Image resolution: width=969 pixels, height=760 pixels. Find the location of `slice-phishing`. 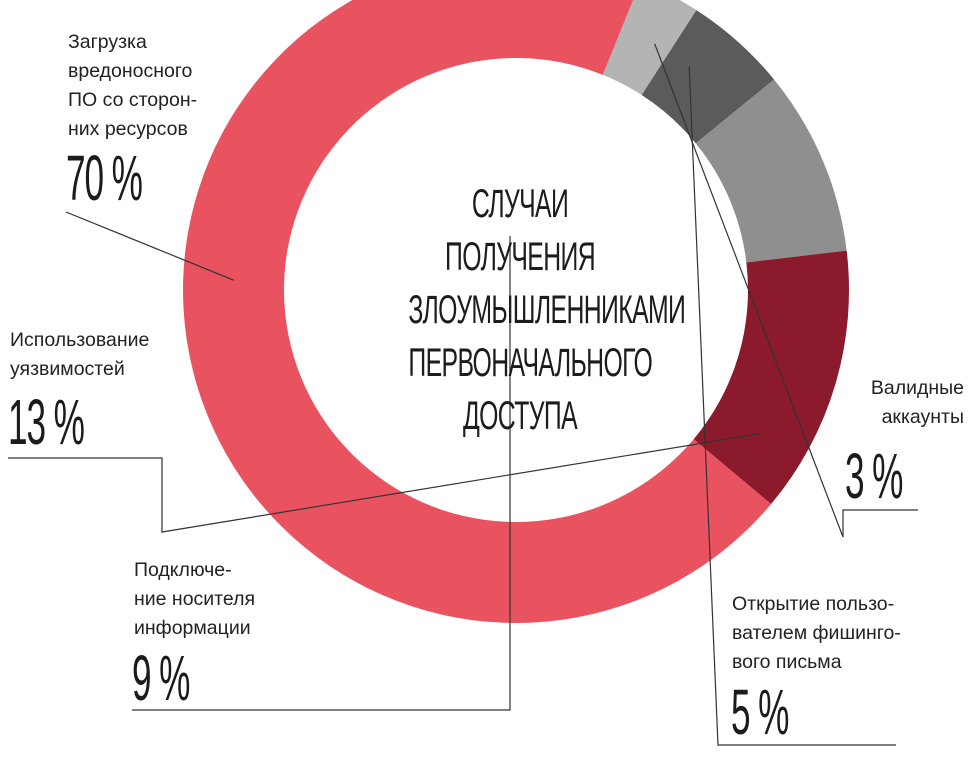

slice-phishing is located at coordinates (708, 77).